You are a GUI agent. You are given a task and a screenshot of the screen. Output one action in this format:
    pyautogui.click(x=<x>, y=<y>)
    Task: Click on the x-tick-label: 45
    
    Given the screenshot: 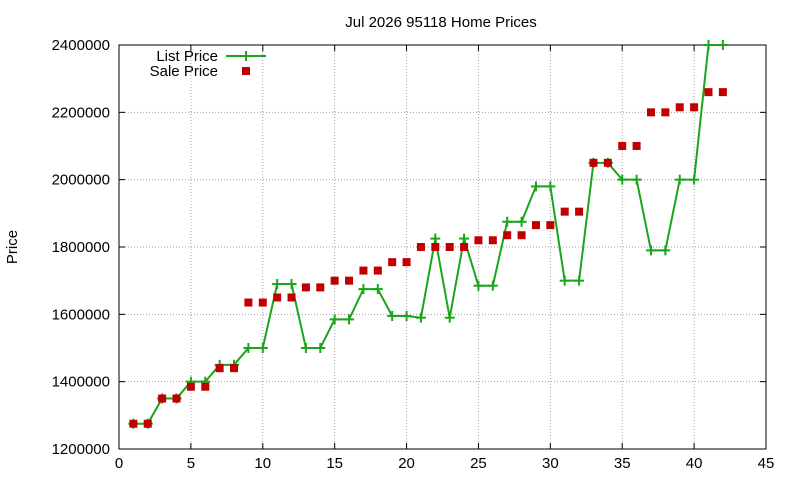 What is the action you would take?
    pyautogui.click(x=766, y=463)
    